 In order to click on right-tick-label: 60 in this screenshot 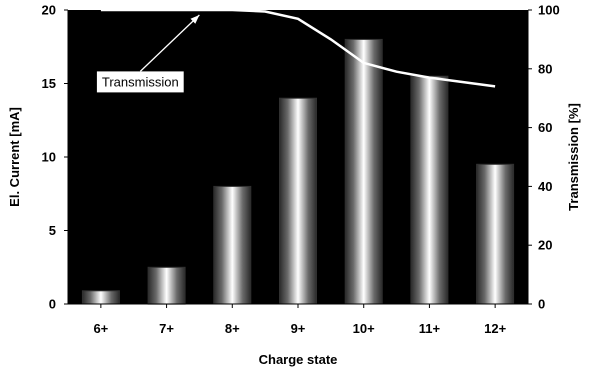, I will do `click(545, 127)`.